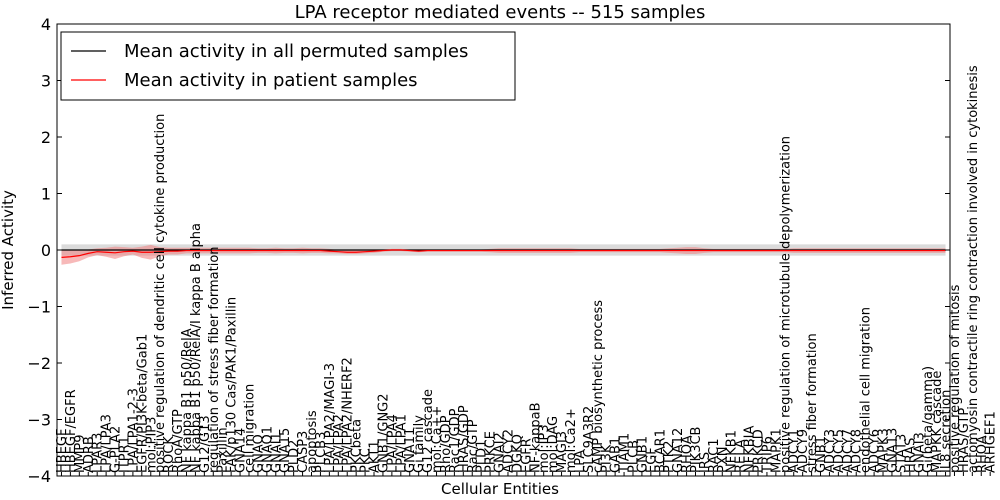  What do you see at coordinates (39, 363) in the screenshot?
I see `y-tick-label: −2` at bounding box center [39, 363].